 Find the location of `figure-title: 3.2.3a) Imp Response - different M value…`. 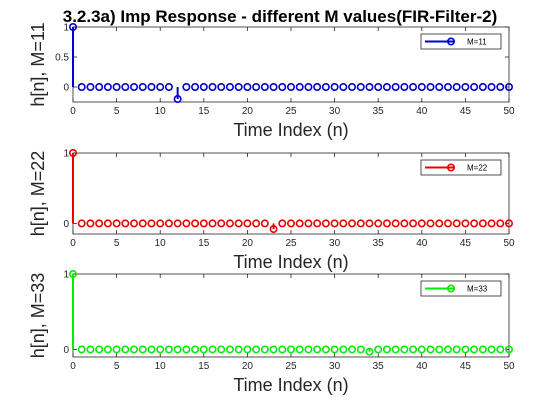

figure-title: 3.2.3a) Imp Response - different M value… is located at coordinates (280, 16).